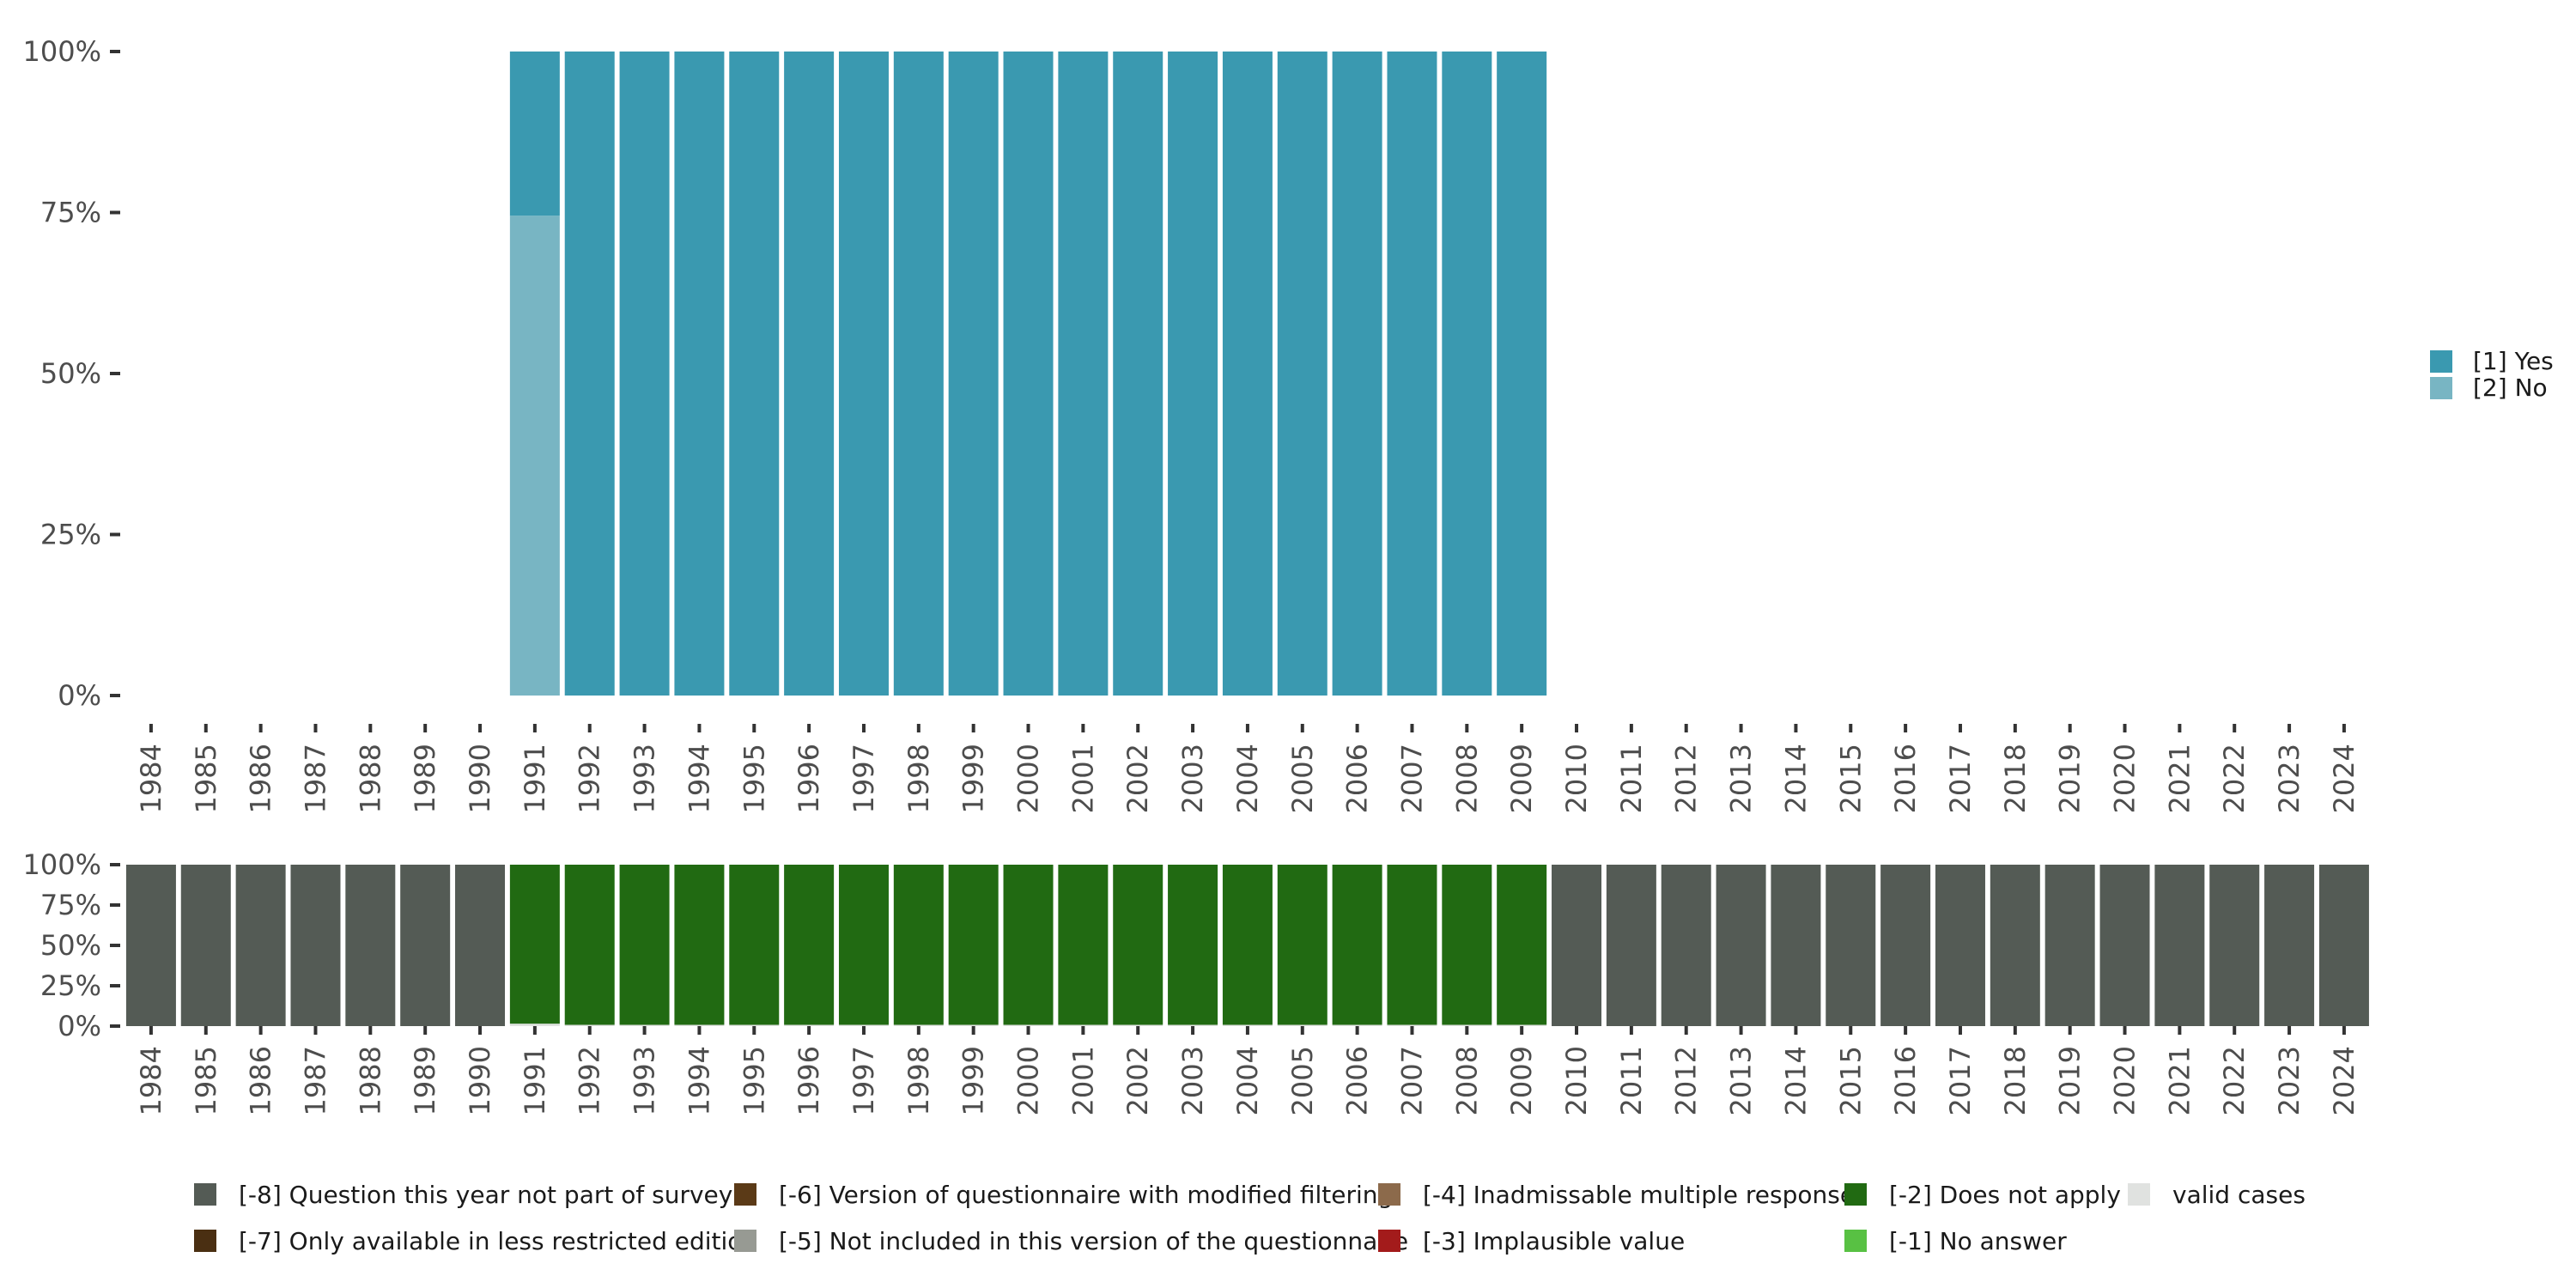 This screenshot has height=1288, width=2576. What do you see at coordinates (206, 1080) in the screenshot?
I see `x-tick-label: 1985` at bounding box center [206, 1080].